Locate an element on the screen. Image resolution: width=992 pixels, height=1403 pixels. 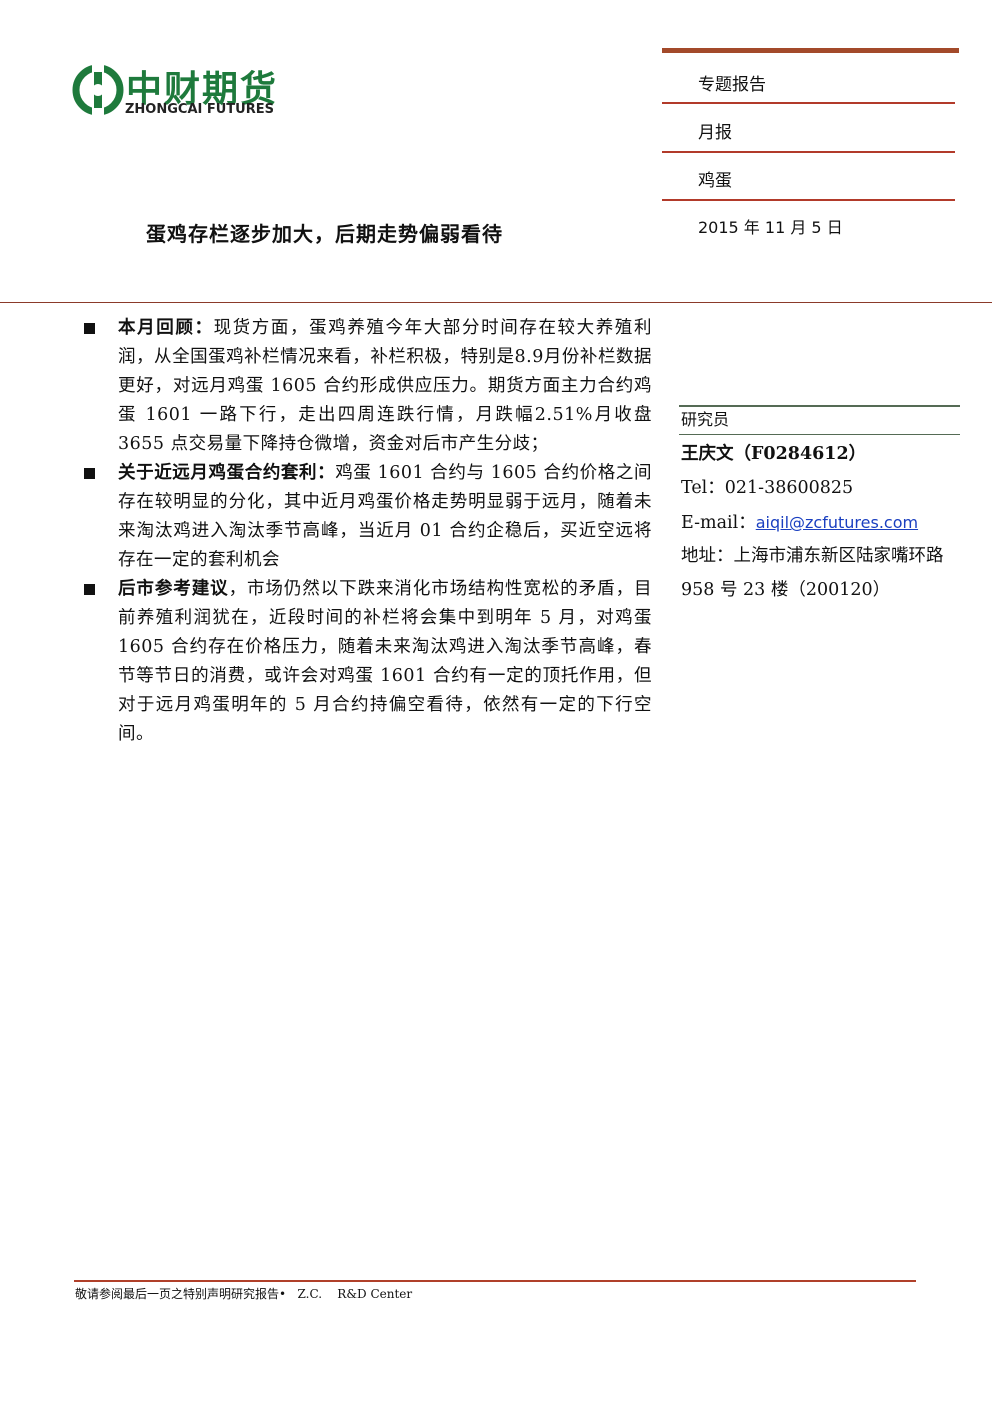
logo-name: 中财期货 is located at coordinates (202, 89).